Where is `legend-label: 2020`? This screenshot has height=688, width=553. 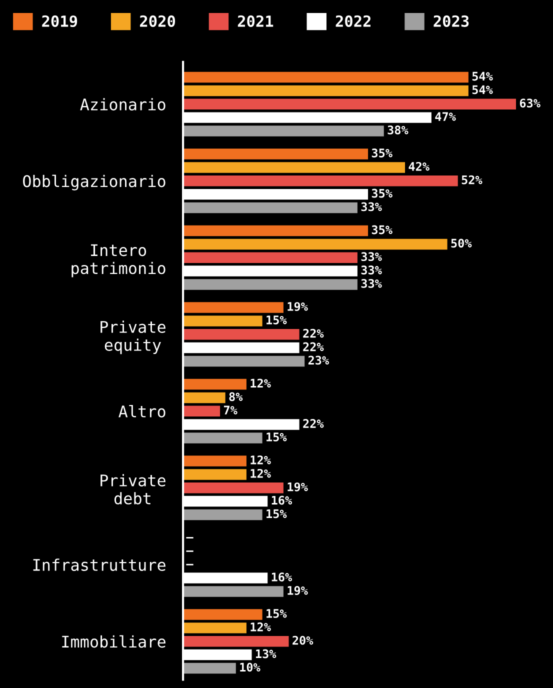
legend-label: 2020 is located at coordinates (158, 21).